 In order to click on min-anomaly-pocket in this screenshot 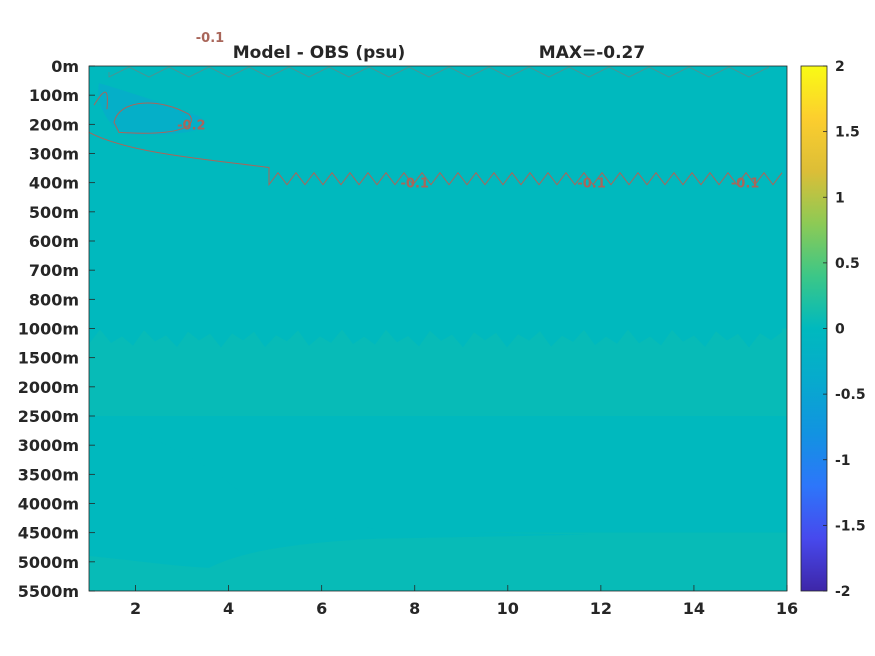, I will do `click(152, 109)`.